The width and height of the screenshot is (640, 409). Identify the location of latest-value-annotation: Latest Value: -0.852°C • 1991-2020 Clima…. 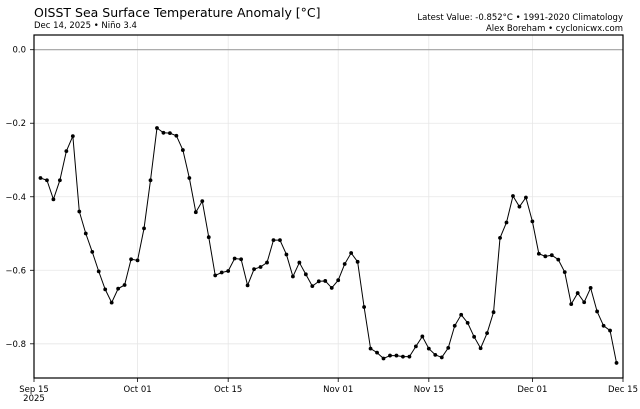
(520, 18).